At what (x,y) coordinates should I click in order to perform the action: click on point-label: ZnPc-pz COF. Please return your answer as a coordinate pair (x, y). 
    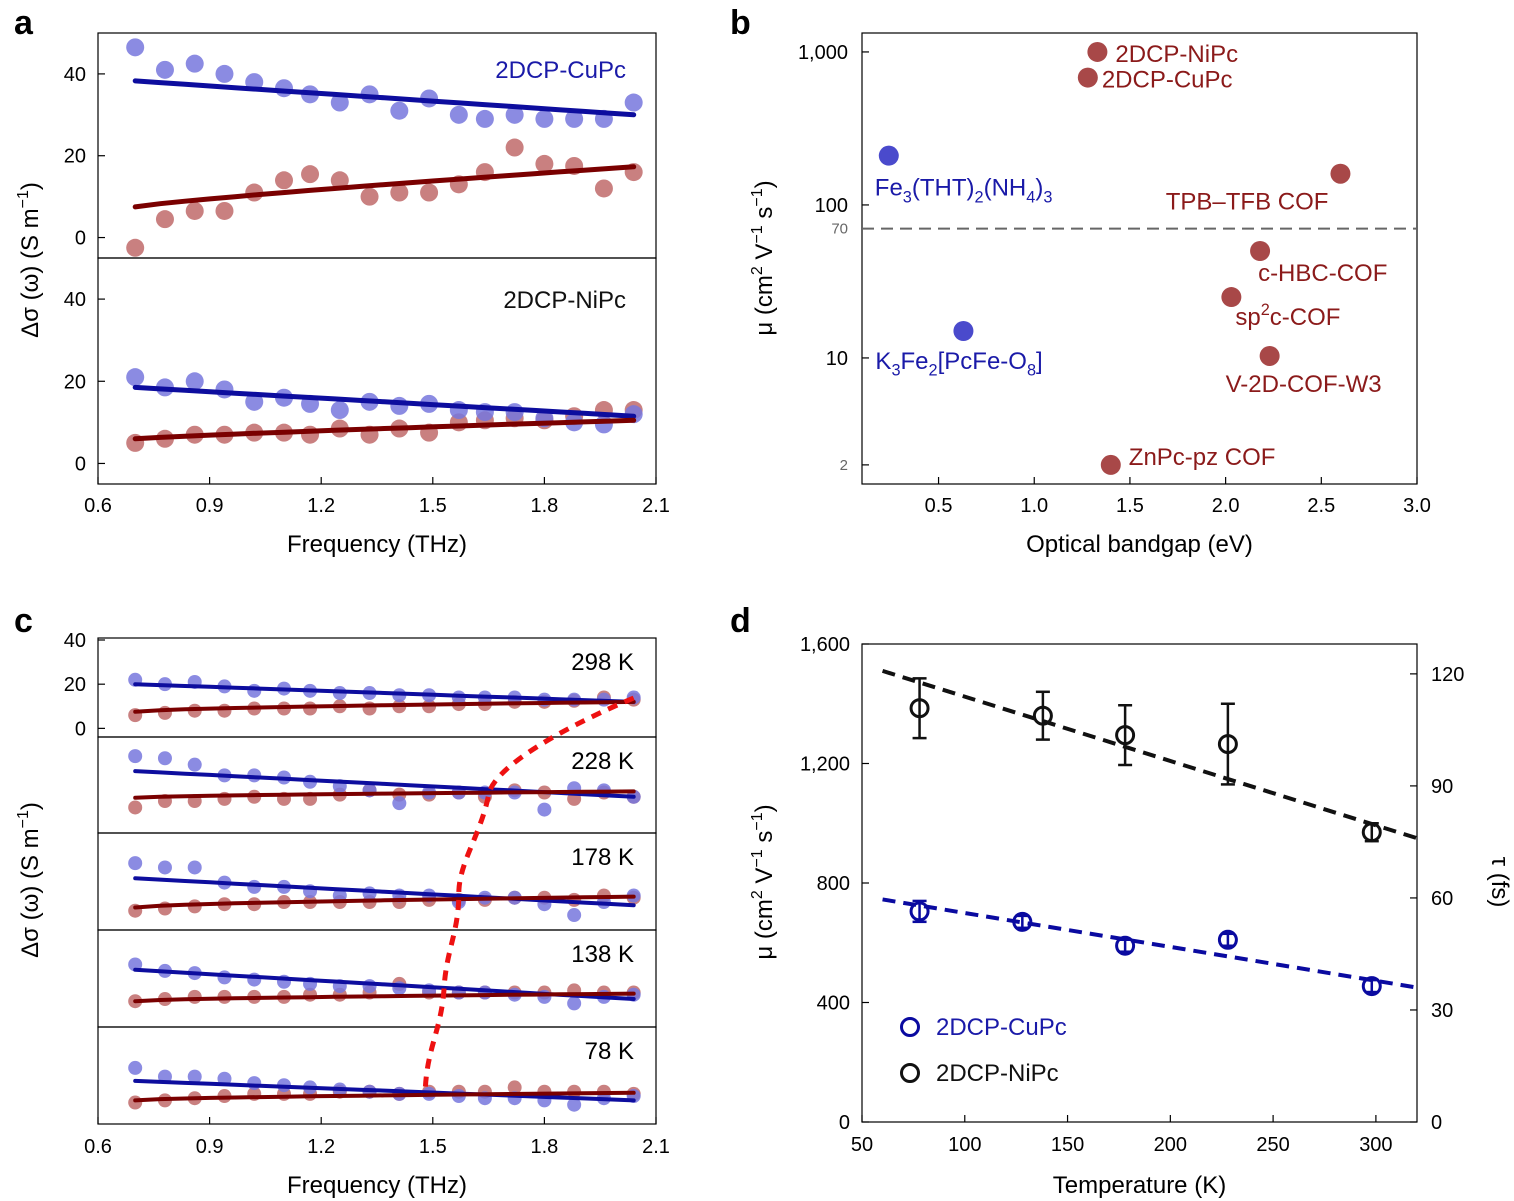
    Looking at the image, I should click on (1202, 457).